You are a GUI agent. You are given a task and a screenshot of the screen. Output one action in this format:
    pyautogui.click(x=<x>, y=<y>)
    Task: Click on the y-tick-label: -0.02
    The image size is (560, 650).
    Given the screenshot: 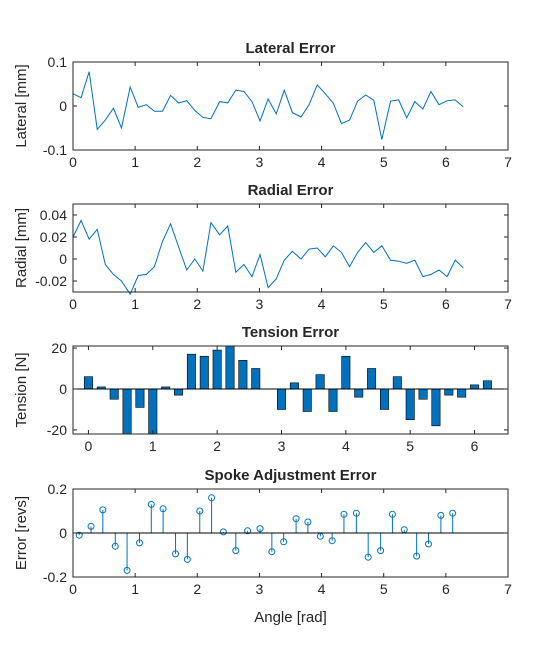 What is the action you would take?
    pyautogui.click(x=51, y=281)
    